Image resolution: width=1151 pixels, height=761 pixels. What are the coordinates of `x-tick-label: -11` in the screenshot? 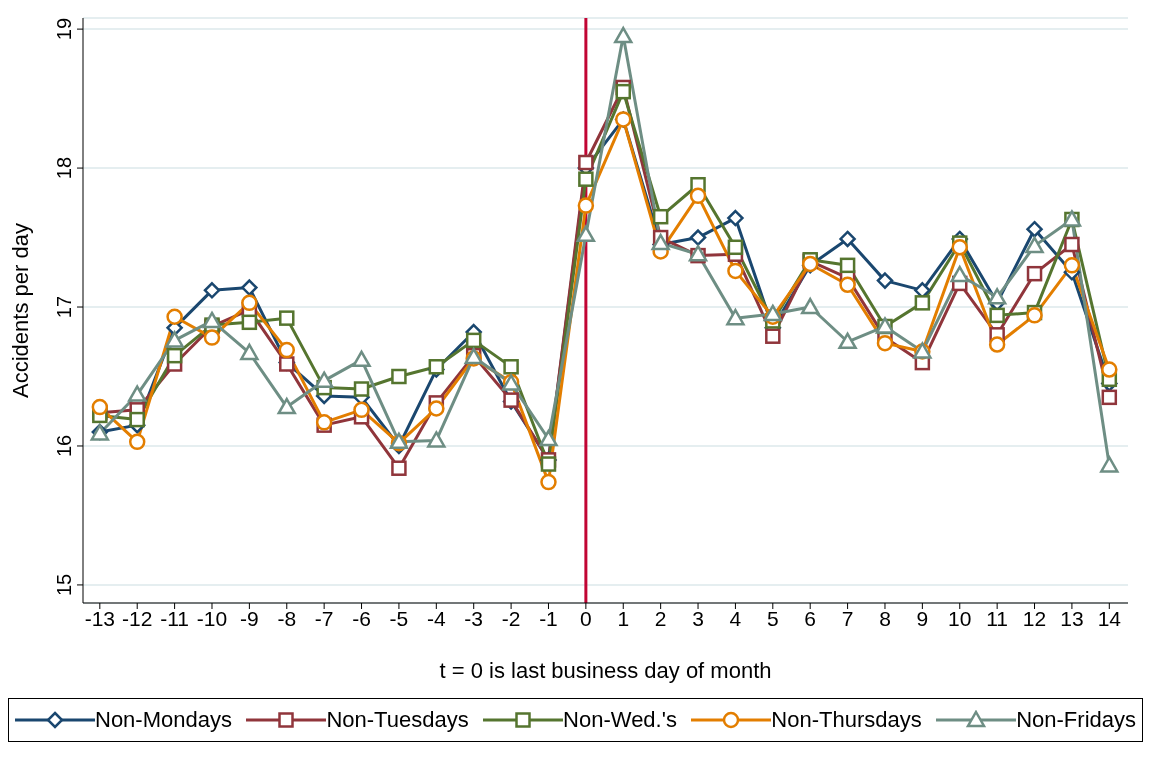 It's located at (174, 618).